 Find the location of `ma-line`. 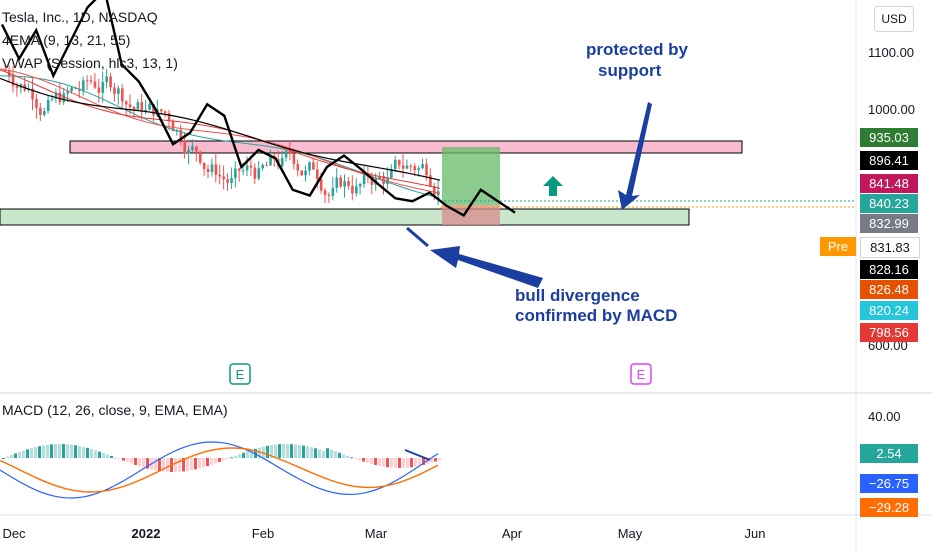

ma-line is located at coordinates (220, 129).